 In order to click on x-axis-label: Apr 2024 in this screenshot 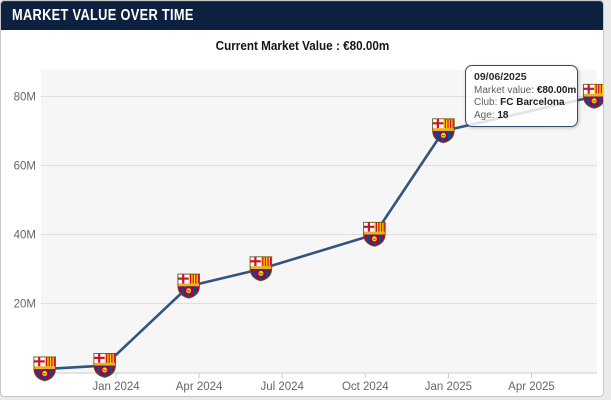, I will do `click(199, 387)`.